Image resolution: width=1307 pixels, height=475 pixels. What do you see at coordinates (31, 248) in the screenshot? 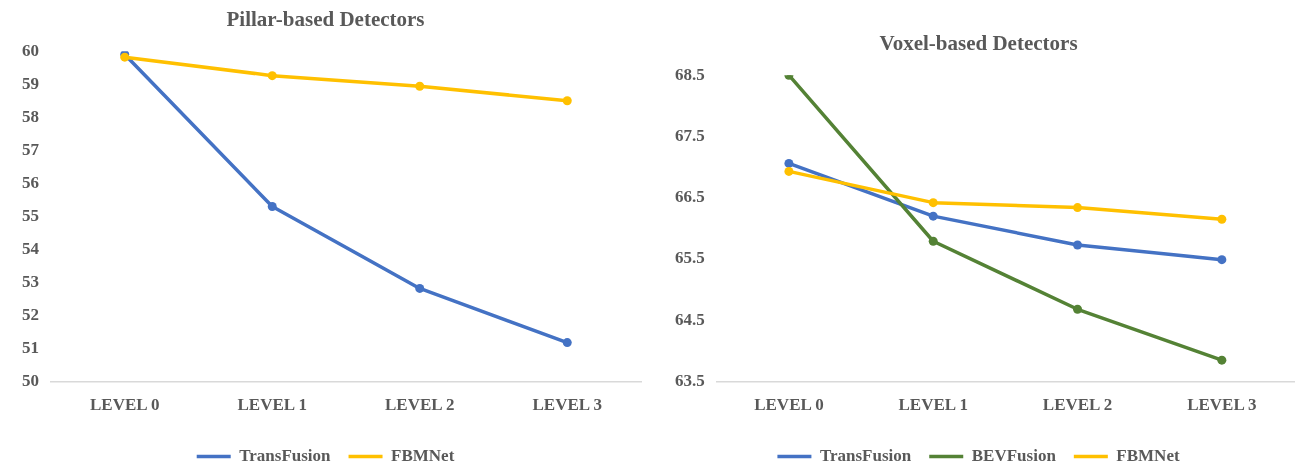
I see `y-tick-label: 54` at bounding box center [31, 248].